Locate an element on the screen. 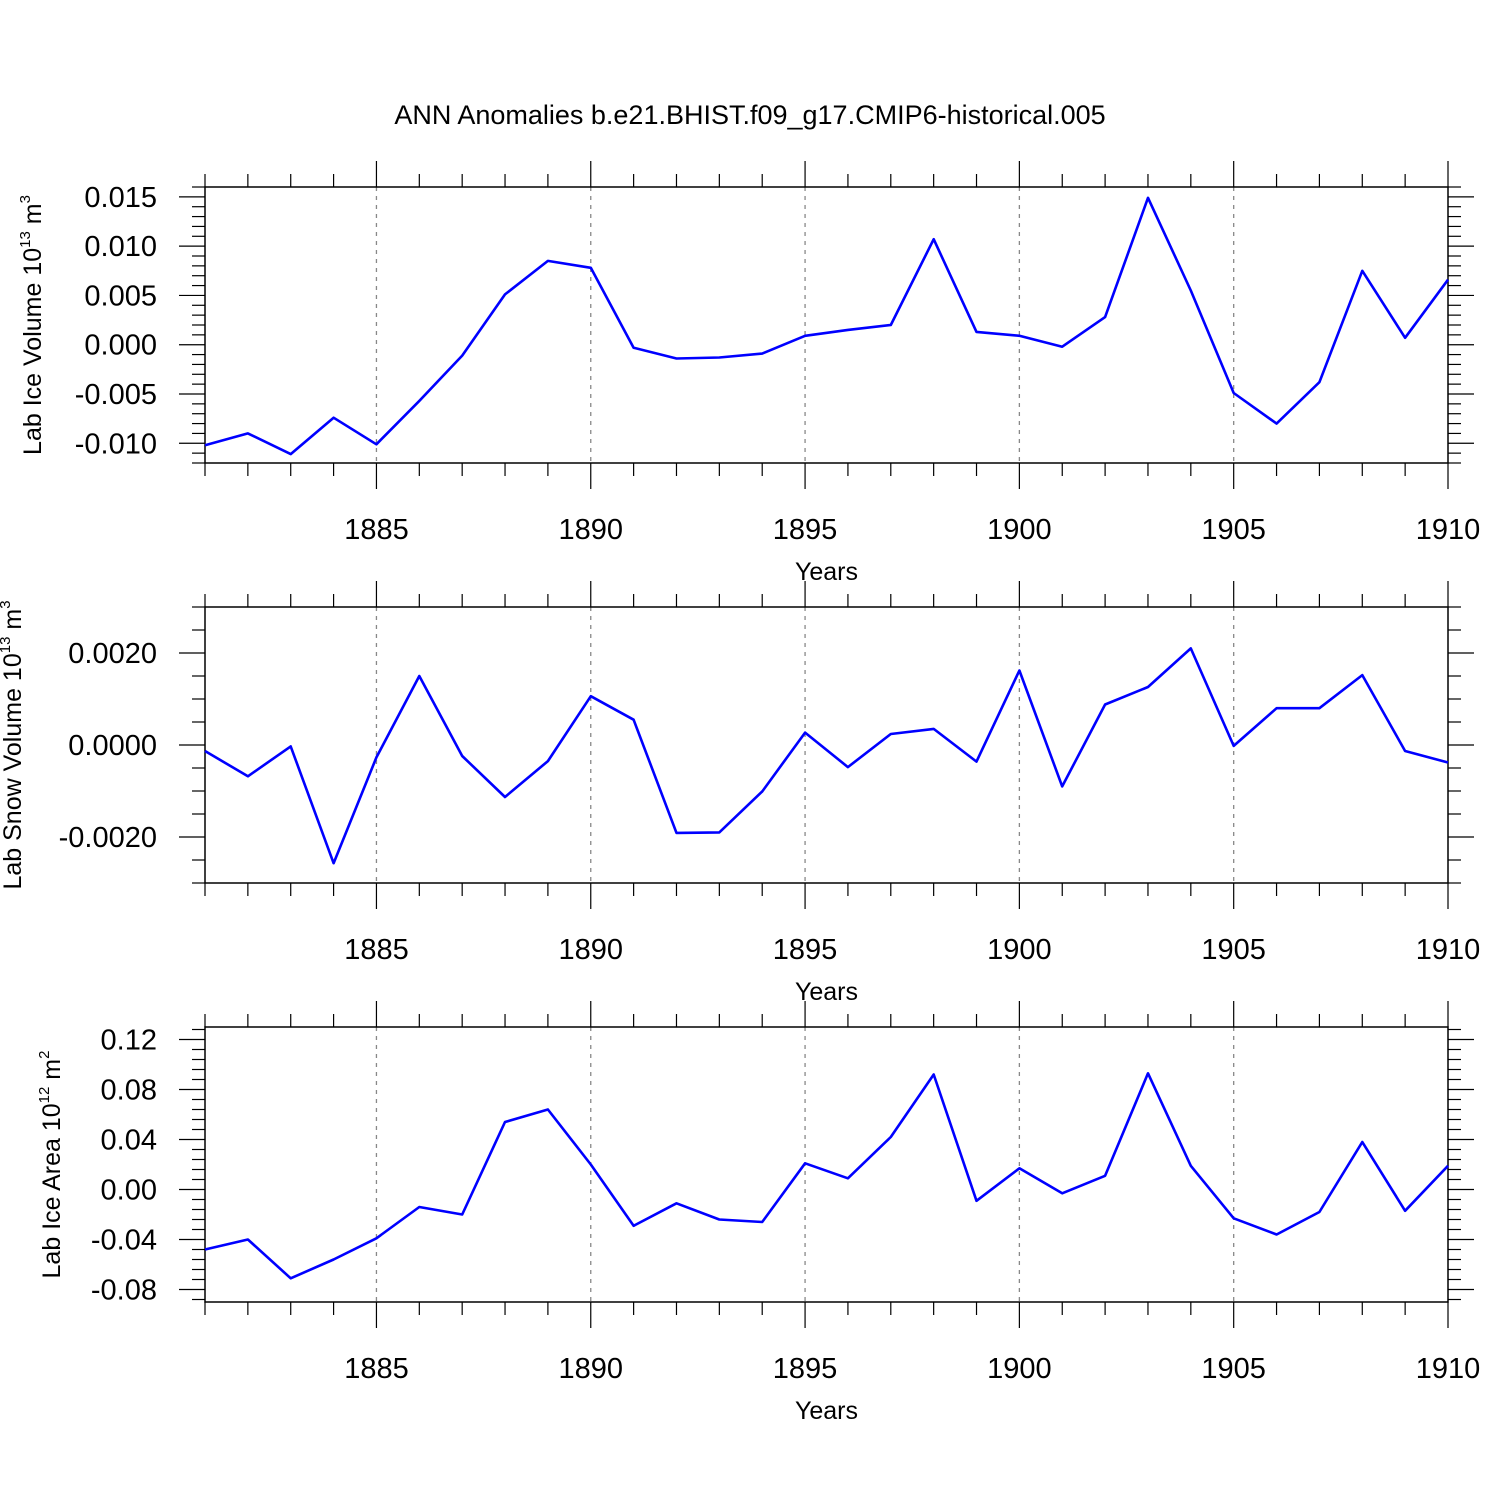 This screenshot has width=1500, height=1500. y-tick-label: 0.000 is located at coordinates (120, 346).